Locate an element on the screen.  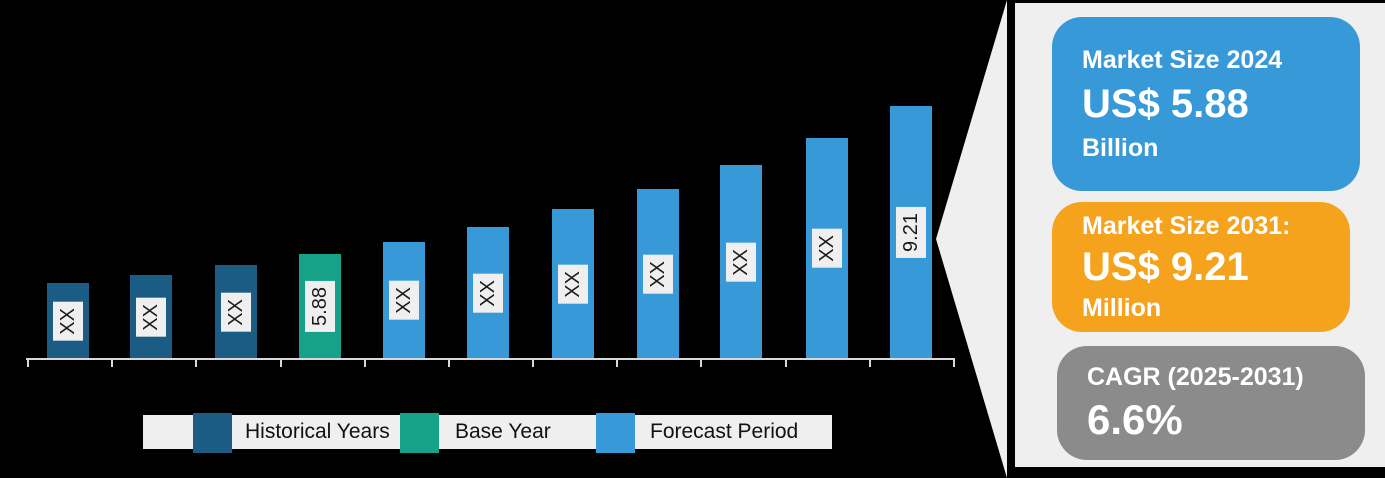
bar-5-forecast: XX is located at coordinates (404, 300).